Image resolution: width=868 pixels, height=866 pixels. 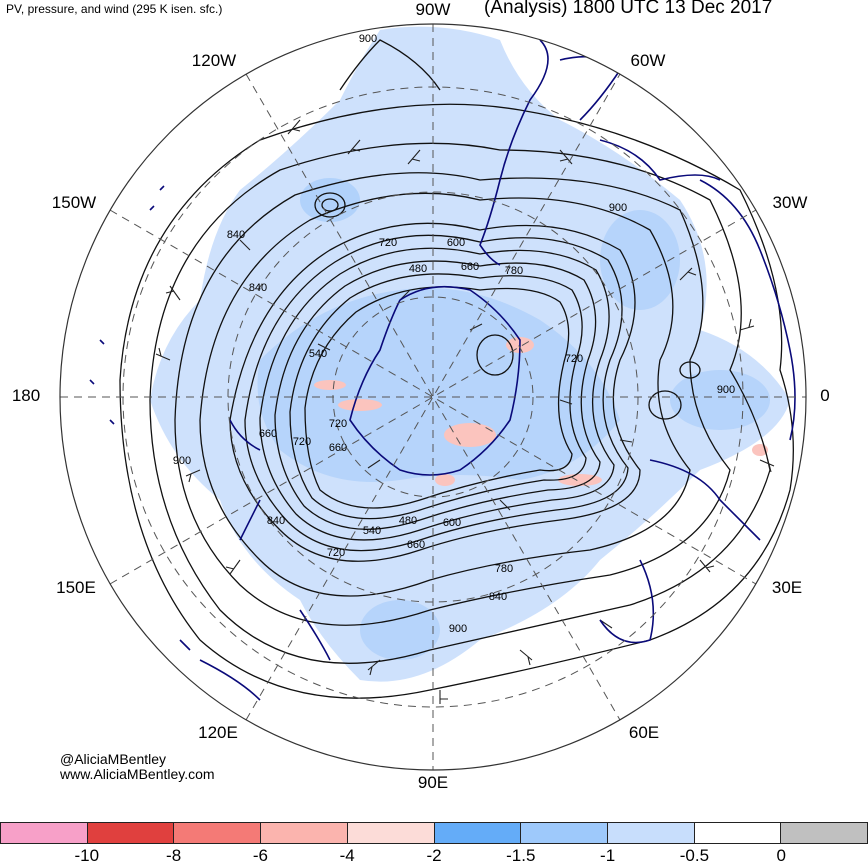 I want to click on lon-label-120w: 120W, so click(x=214, y=60).